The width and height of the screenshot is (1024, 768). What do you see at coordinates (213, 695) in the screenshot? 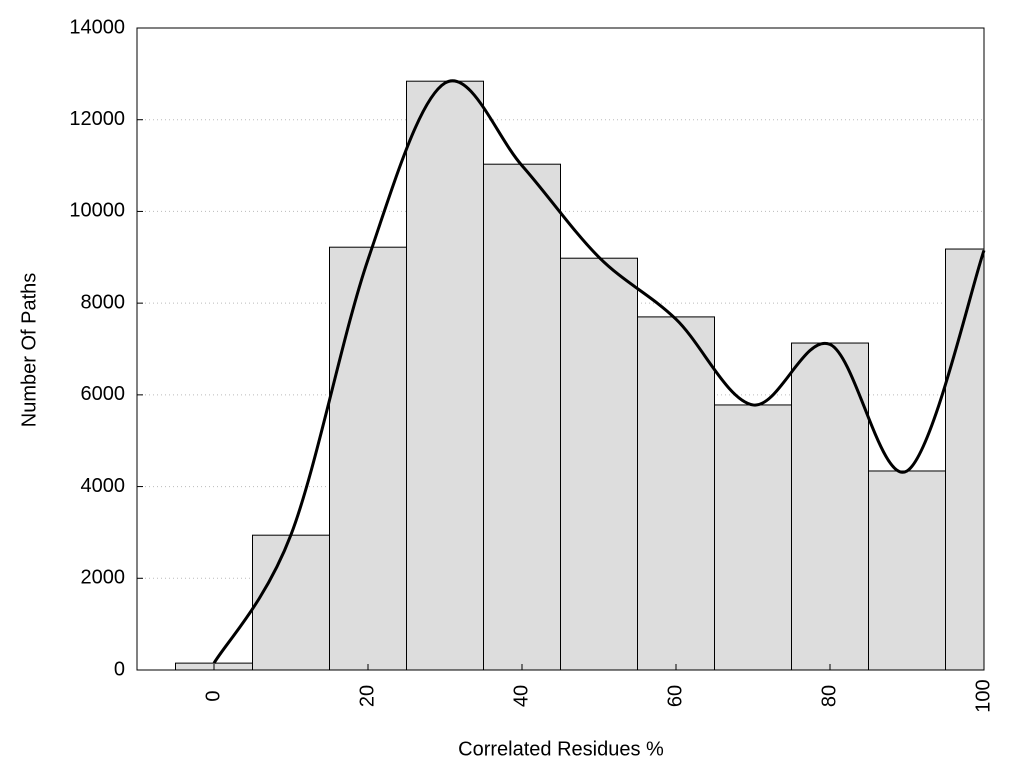
I see `x-tick-label: 0` at bounding box center [213, 695].